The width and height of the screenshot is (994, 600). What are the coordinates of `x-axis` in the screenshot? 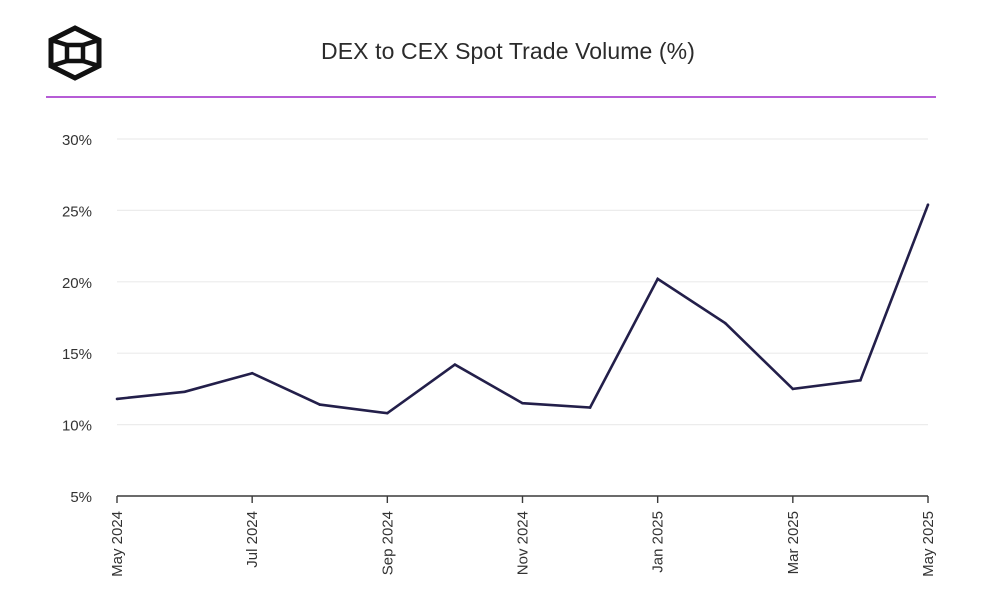 It's located at (522, 499).